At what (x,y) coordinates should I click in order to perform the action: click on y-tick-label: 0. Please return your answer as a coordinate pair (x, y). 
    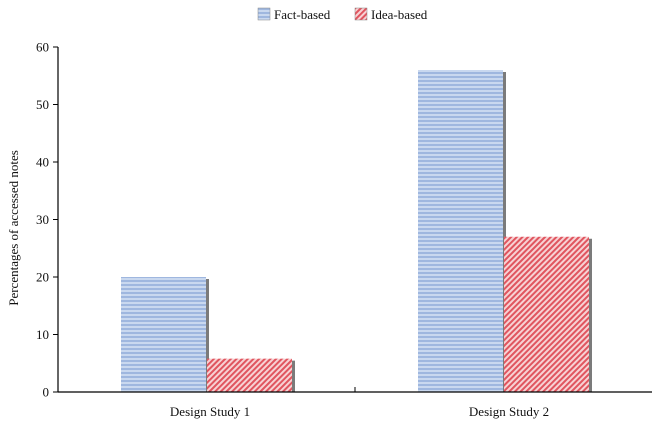
    Looking at the image, I should click on (46, 392).